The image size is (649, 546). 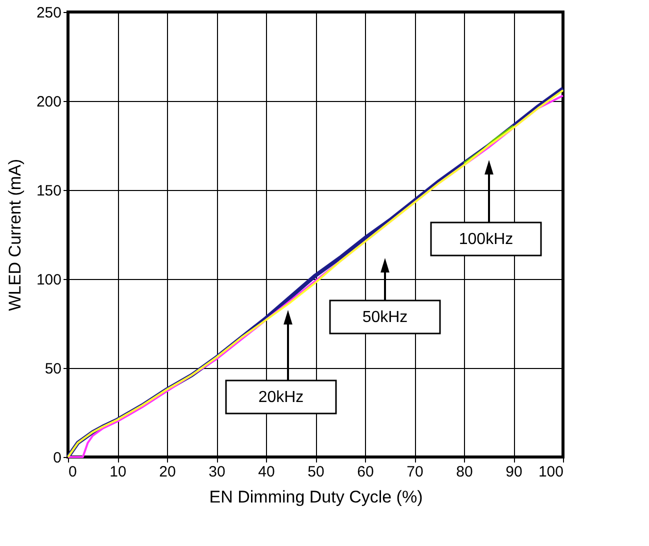 I want to click on x-tick-label: 100, so click(x=551, y=472).